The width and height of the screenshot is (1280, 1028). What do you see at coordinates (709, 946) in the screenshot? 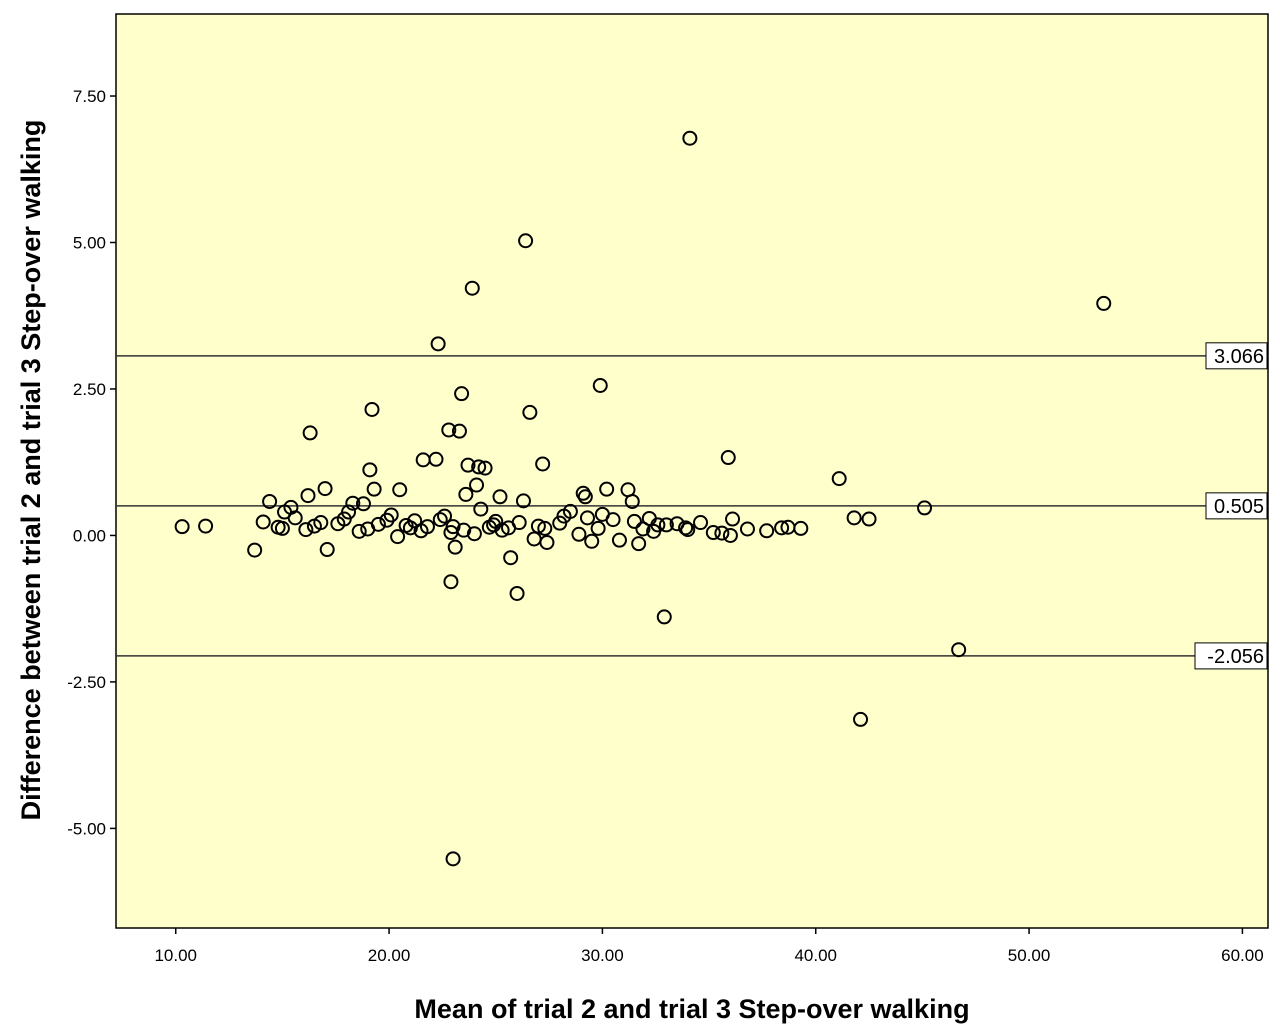
I see `x-axis: 10.00 20.00 30.00 40.00 50.00 60.00` at bounding box center [709, 946].